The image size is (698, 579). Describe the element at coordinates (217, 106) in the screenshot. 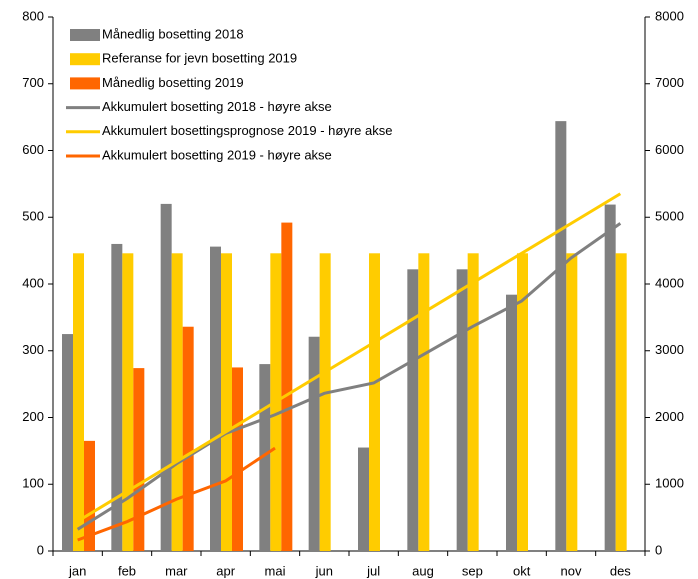

I see `legend-label: Akkumulert bosetting 2018 - høyre akse` at that location.